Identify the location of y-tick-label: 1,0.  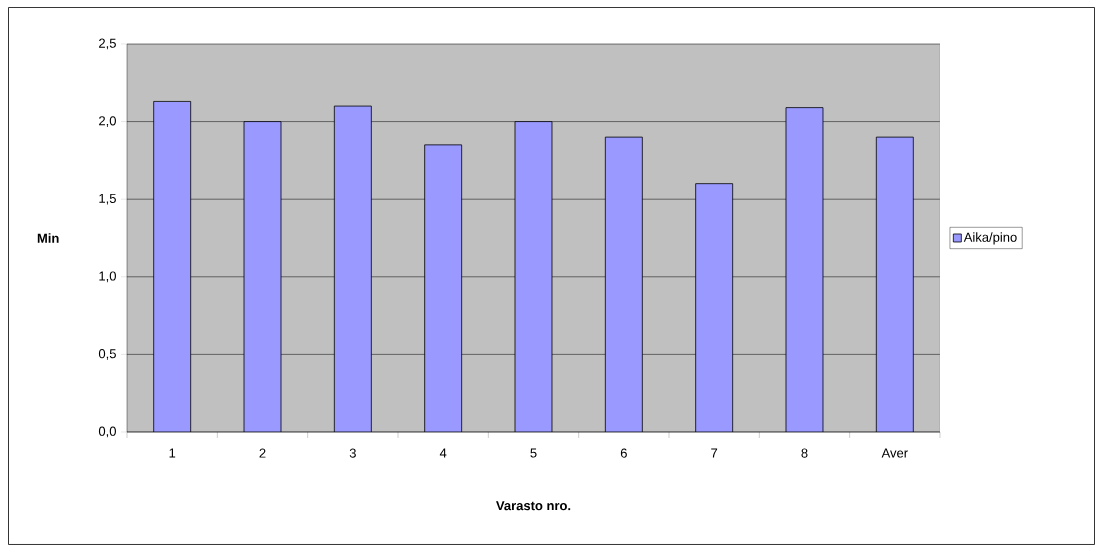
(107, 277).